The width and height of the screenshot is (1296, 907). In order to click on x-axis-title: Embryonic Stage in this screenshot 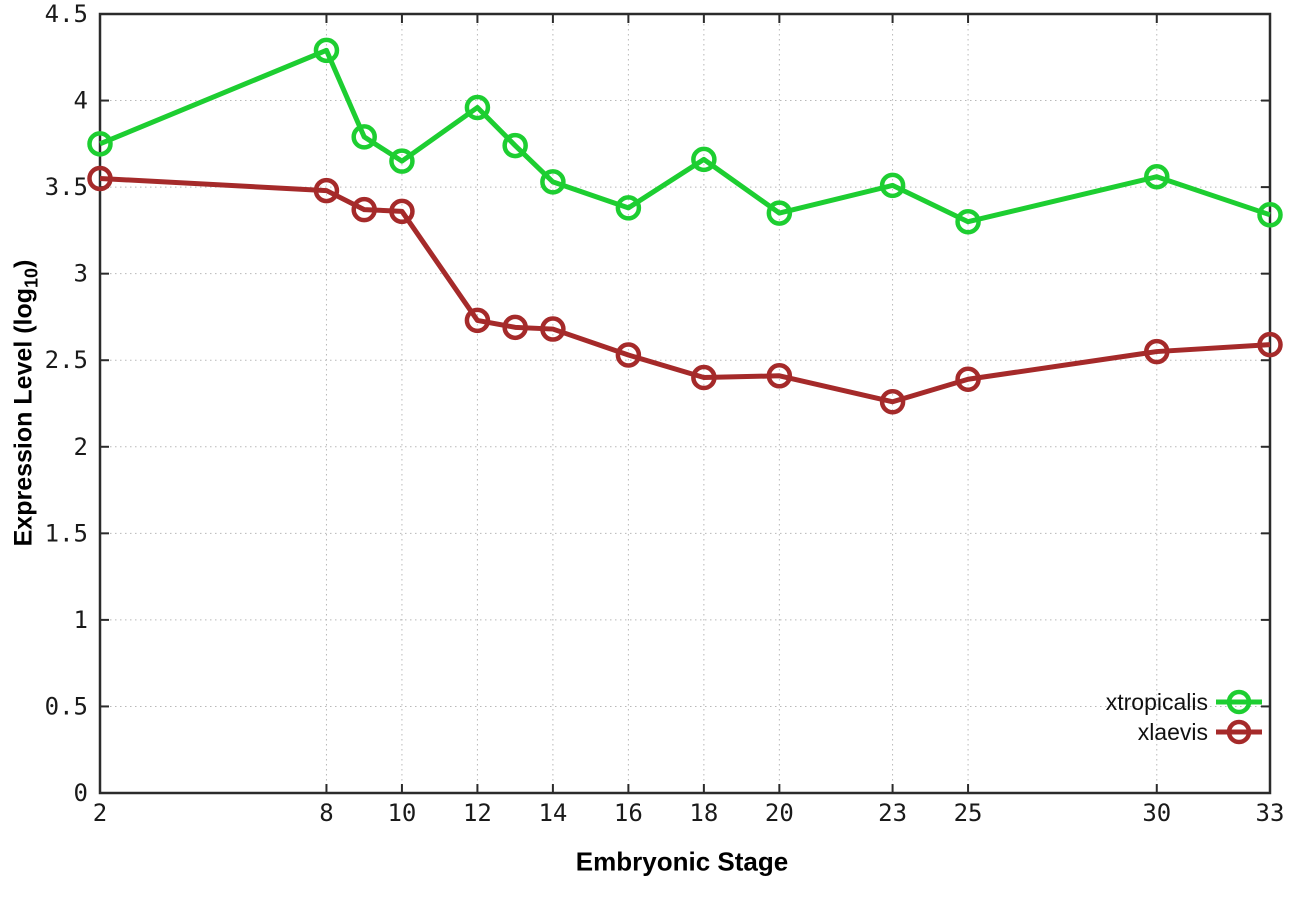, I will do `click(682, 861)`.